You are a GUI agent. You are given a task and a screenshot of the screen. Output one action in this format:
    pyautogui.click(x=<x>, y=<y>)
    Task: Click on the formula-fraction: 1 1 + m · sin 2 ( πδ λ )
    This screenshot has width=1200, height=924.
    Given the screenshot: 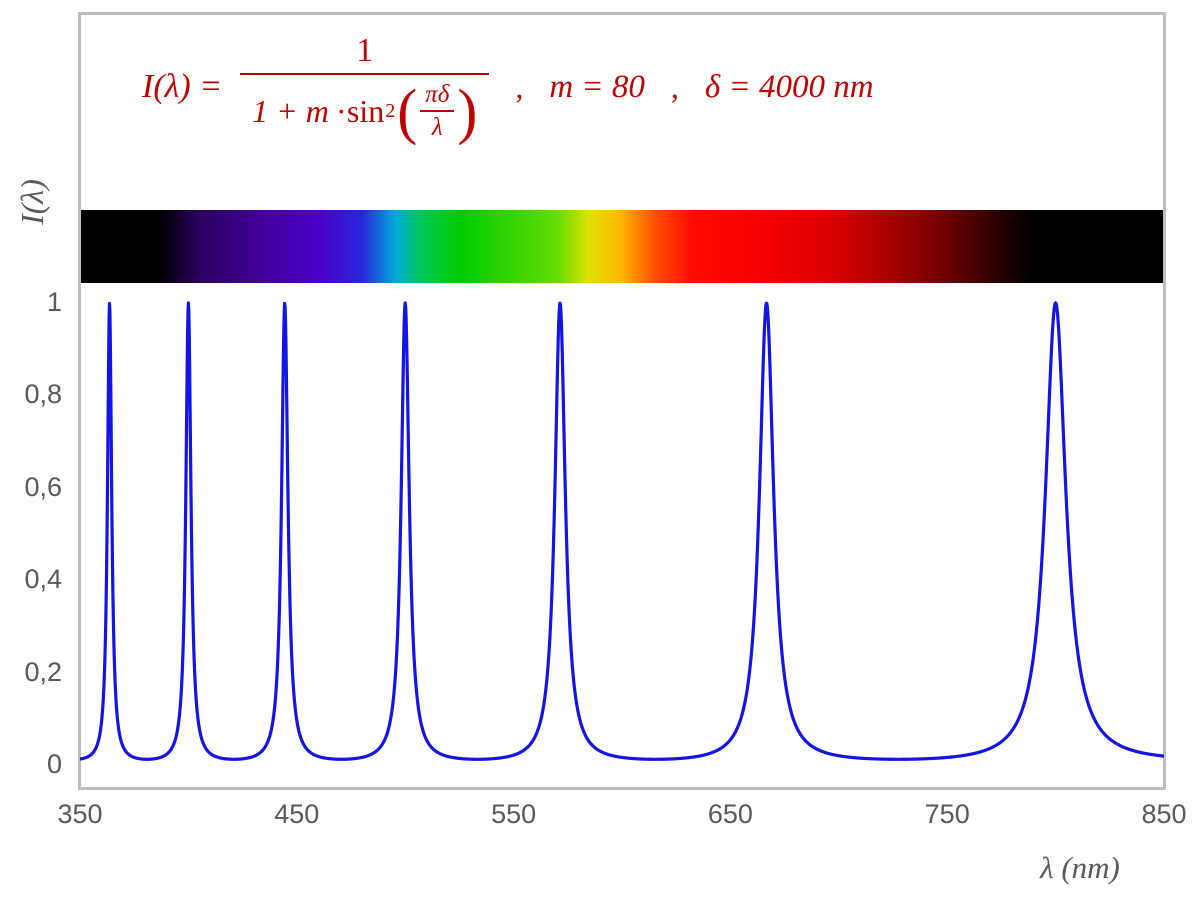 What is the action you would take?
    pyautogui.click(x=365, y=89)
    